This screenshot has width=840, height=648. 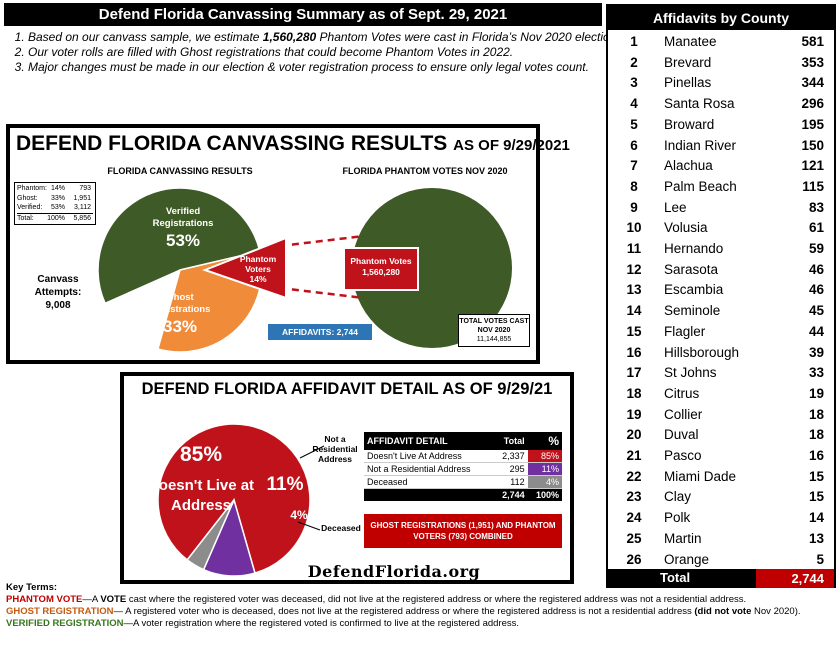 What do you see at coordinates (820, 559) in the screenshot?
I see `county-count: 5` at bounding box center [820, 559].